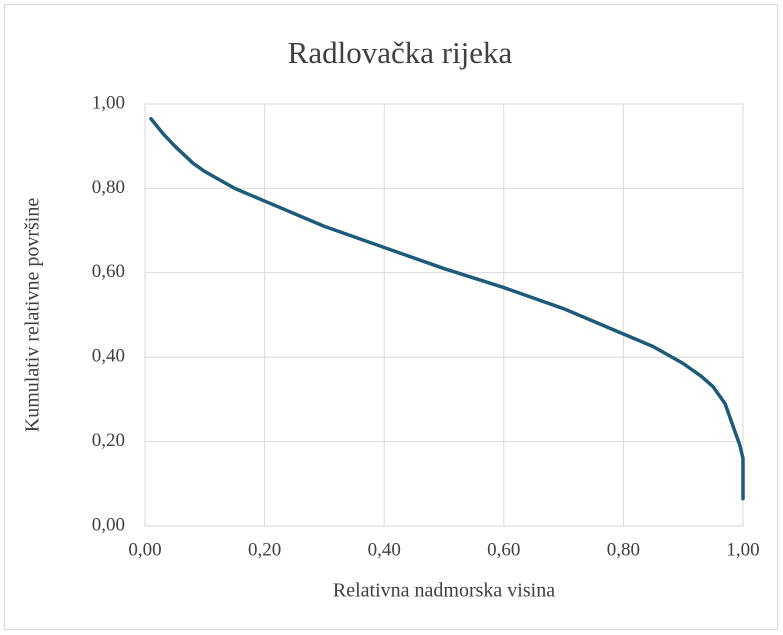  What do you see at coordinates (108, 271) in the screenshot?
I see `y-tick-label: 0,60` at bounding box center [108, 271].